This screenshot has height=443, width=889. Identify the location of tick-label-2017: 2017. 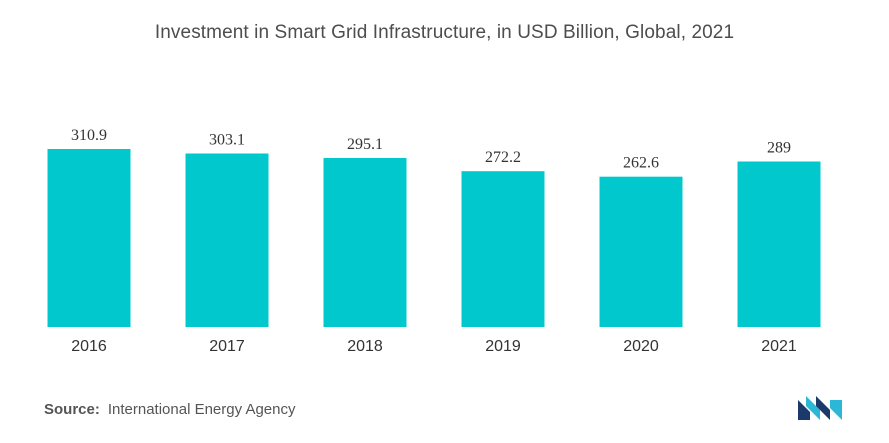
(227, 346).